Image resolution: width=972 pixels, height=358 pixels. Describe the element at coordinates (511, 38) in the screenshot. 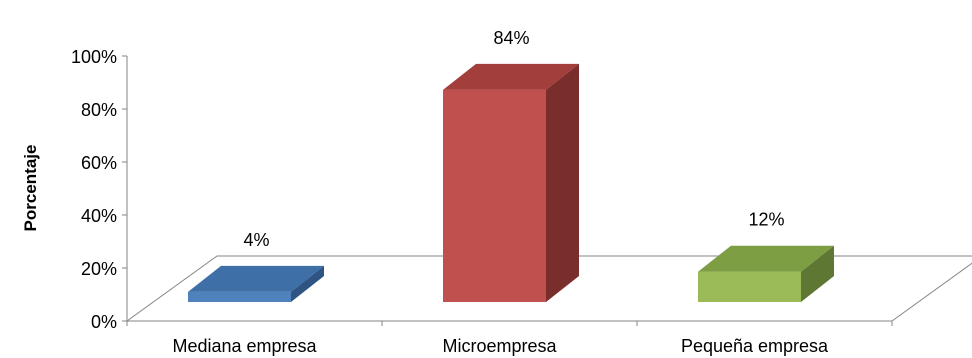

I see `data-label: 84%` at that location.